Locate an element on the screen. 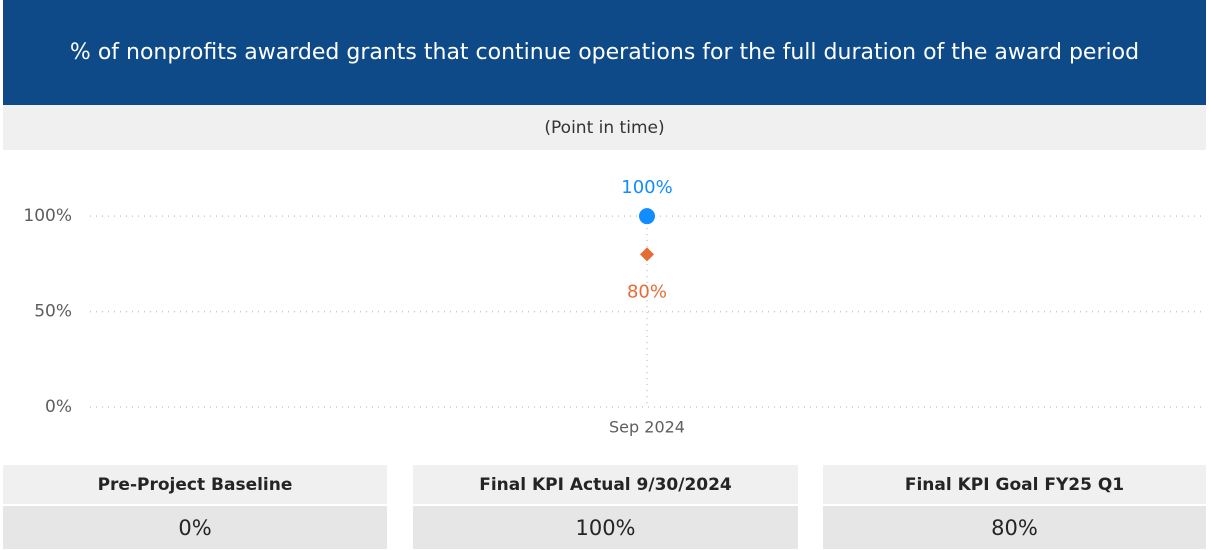  card: Pre-Project Baseline 0% is located at coordinates (195, 507).